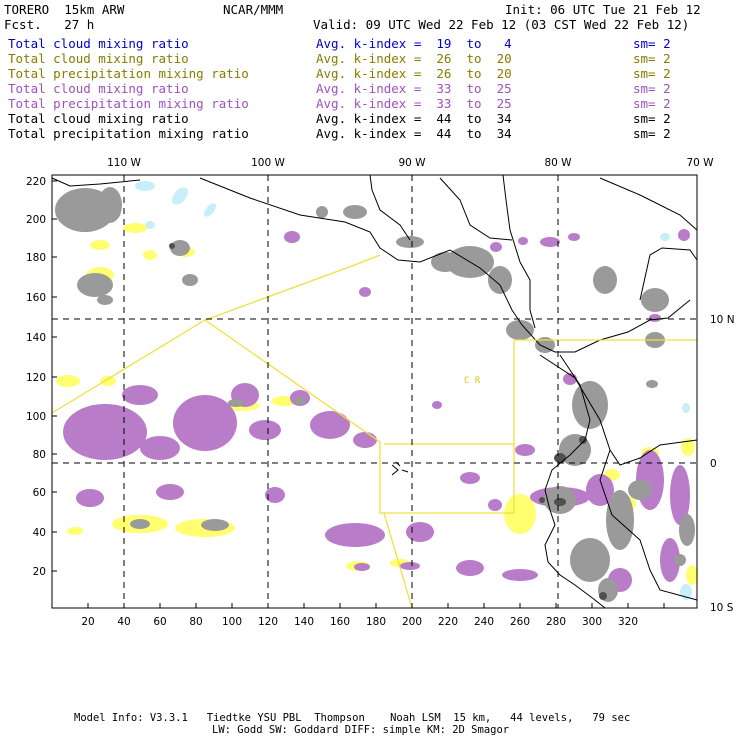  I want to click on region-label: C R, so click(472, 381).